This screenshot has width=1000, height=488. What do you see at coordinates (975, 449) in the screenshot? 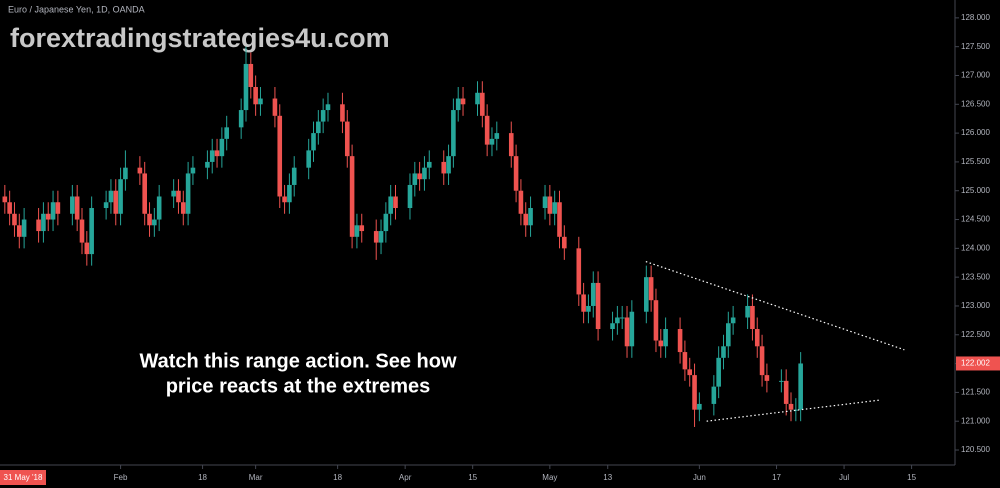
I see `y-tick-label: 120.500` at bounding box center [975, 449].